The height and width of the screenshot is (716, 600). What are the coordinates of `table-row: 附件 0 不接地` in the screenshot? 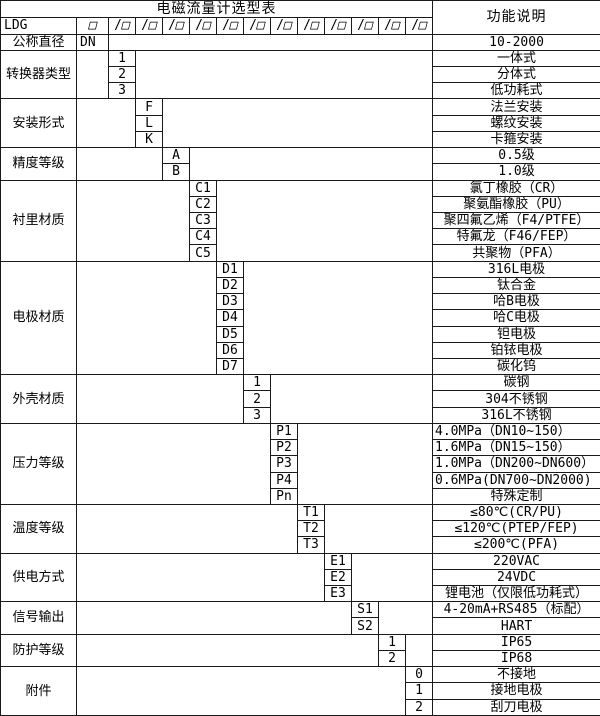 It's located at (300, 691).